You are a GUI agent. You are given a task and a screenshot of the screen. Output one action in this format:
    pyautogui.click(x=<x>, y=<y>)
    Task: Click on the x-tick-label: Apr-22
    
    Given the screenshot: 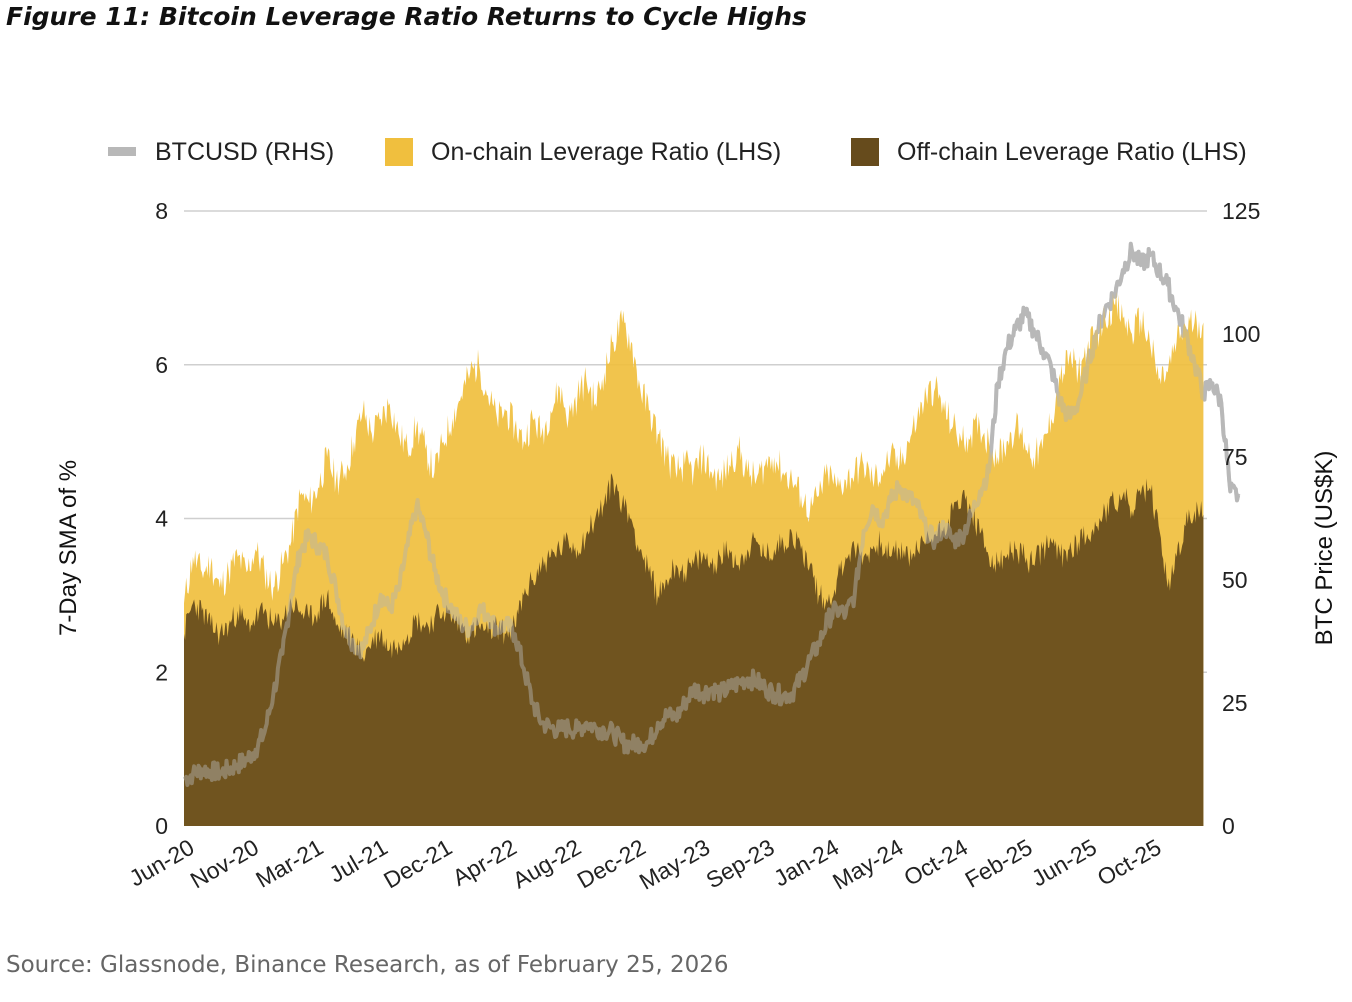 What is the action you would take?
    pyautogui.click(x=484, y=862)
    